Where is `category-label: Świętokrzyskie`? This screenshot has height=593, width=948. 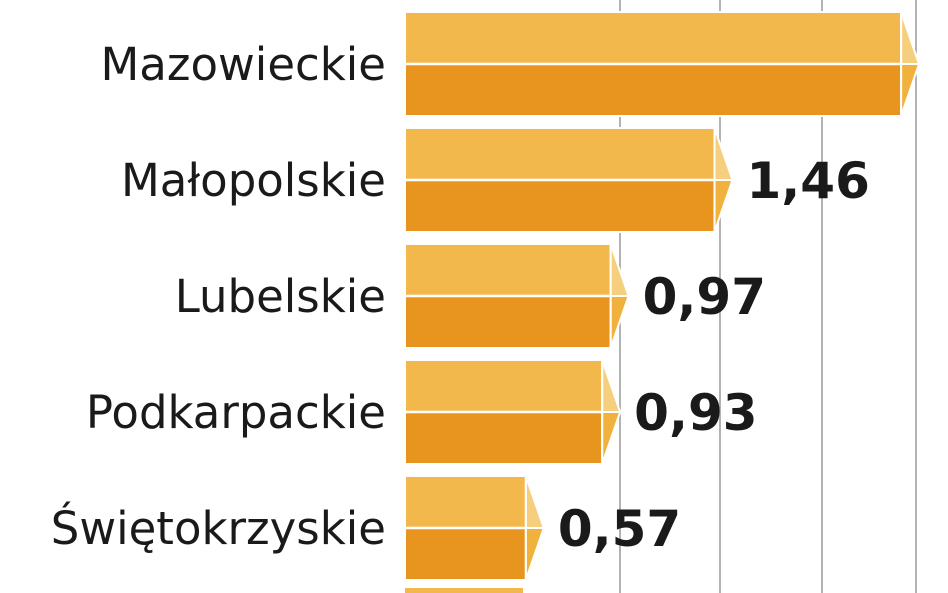
category-label: Świętokrzyskie is located at coordinates (218, 528).